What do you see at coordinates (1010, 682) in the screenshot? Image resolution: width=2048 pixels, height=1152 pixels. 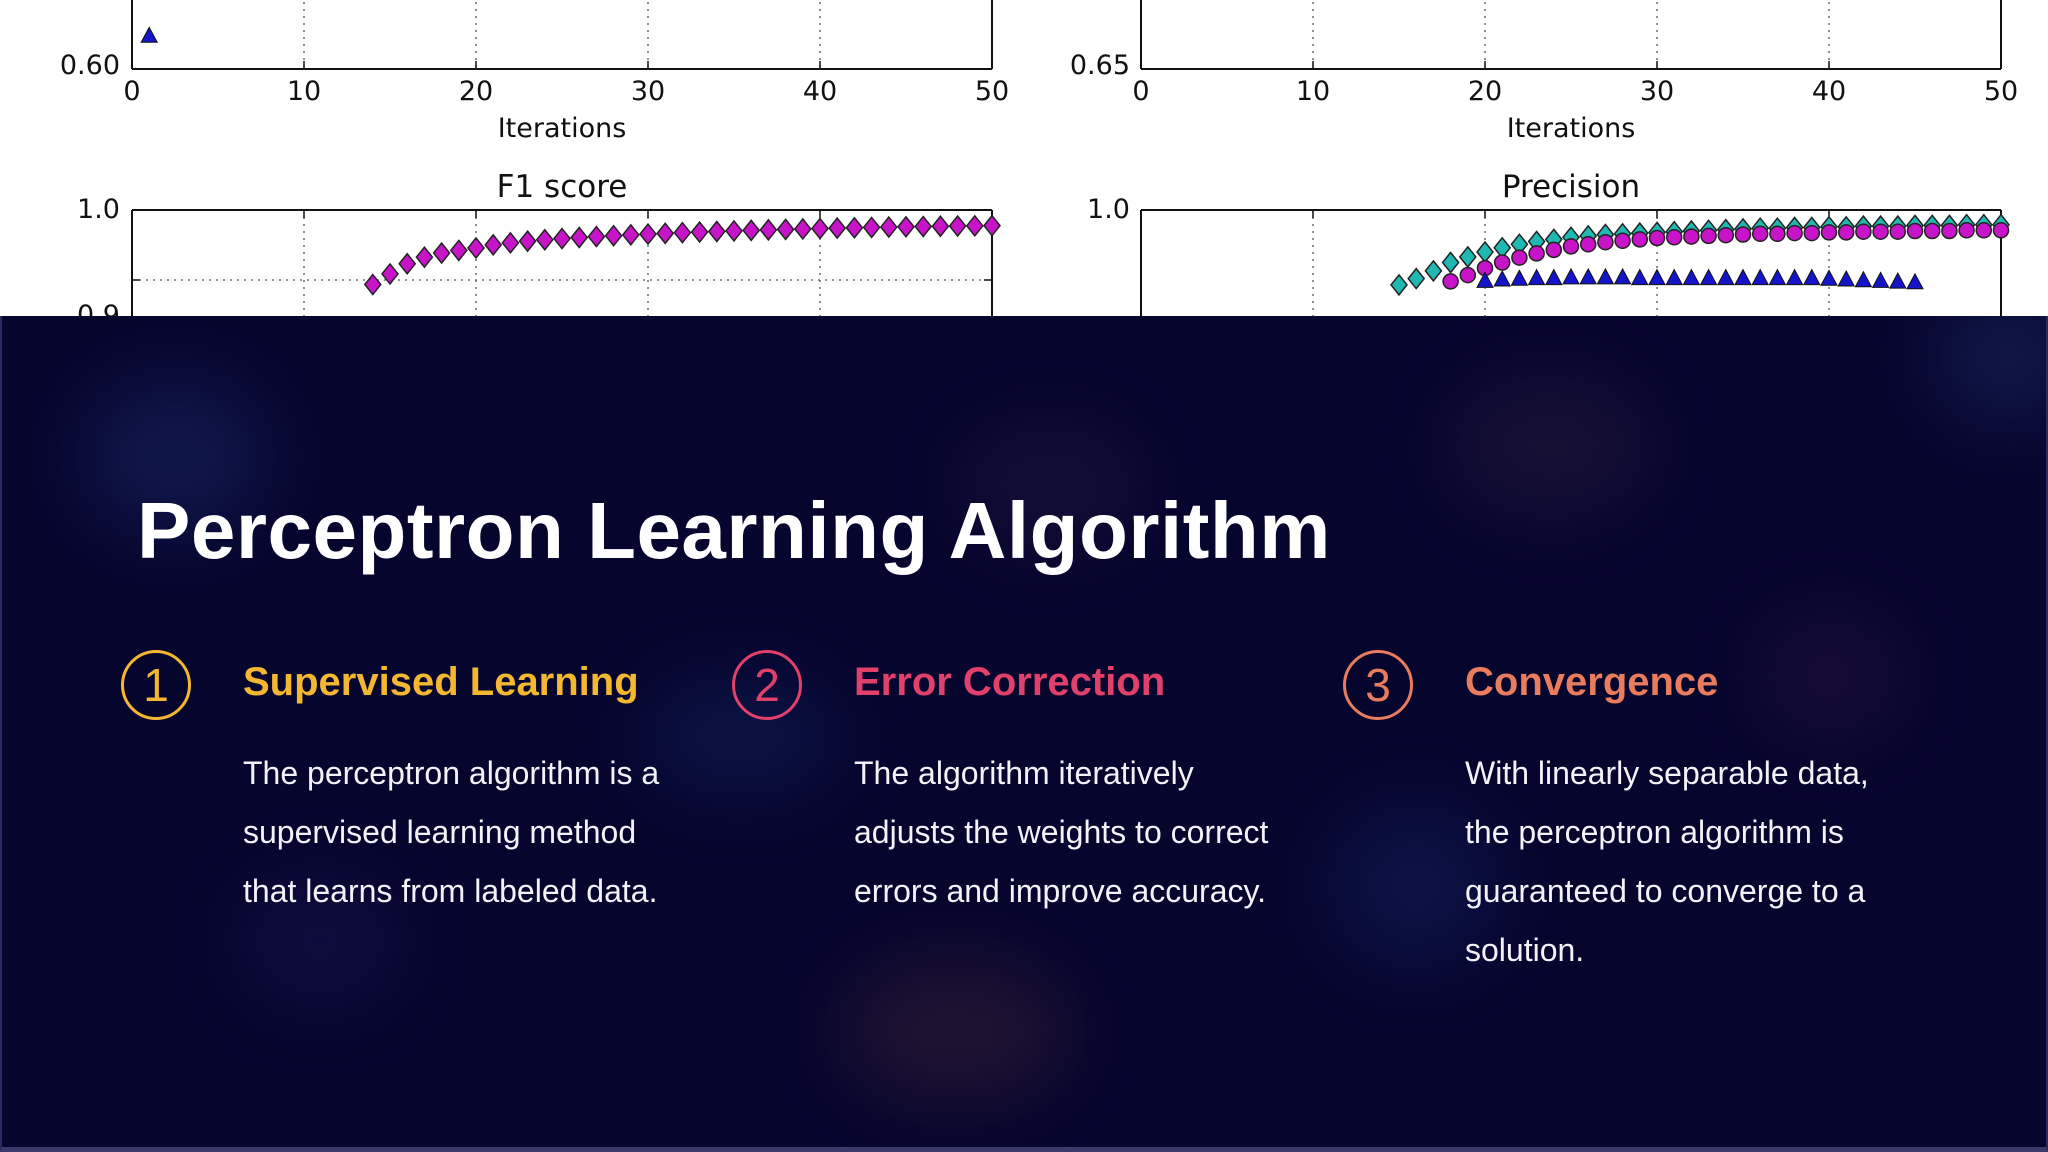 I see `card-title: Error Correction` at bounding box center [1010, 682].